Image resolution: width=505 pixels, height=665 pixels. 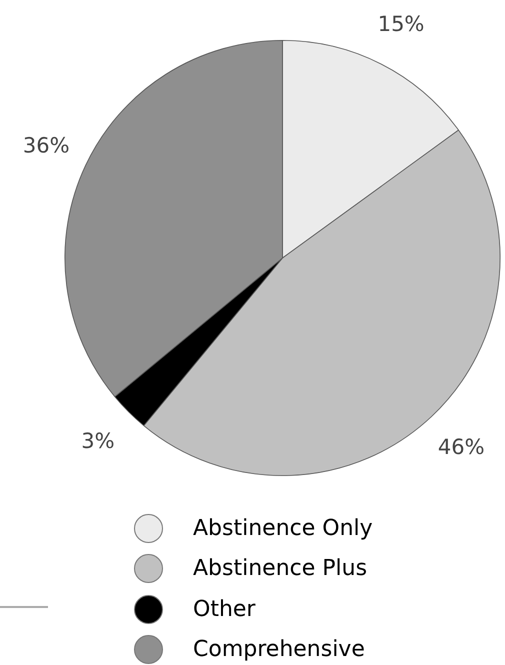 What do you see at coordinates (401, 24) in the screenshot?
I see `data-label: 15%` at bounding box center [401, 24].